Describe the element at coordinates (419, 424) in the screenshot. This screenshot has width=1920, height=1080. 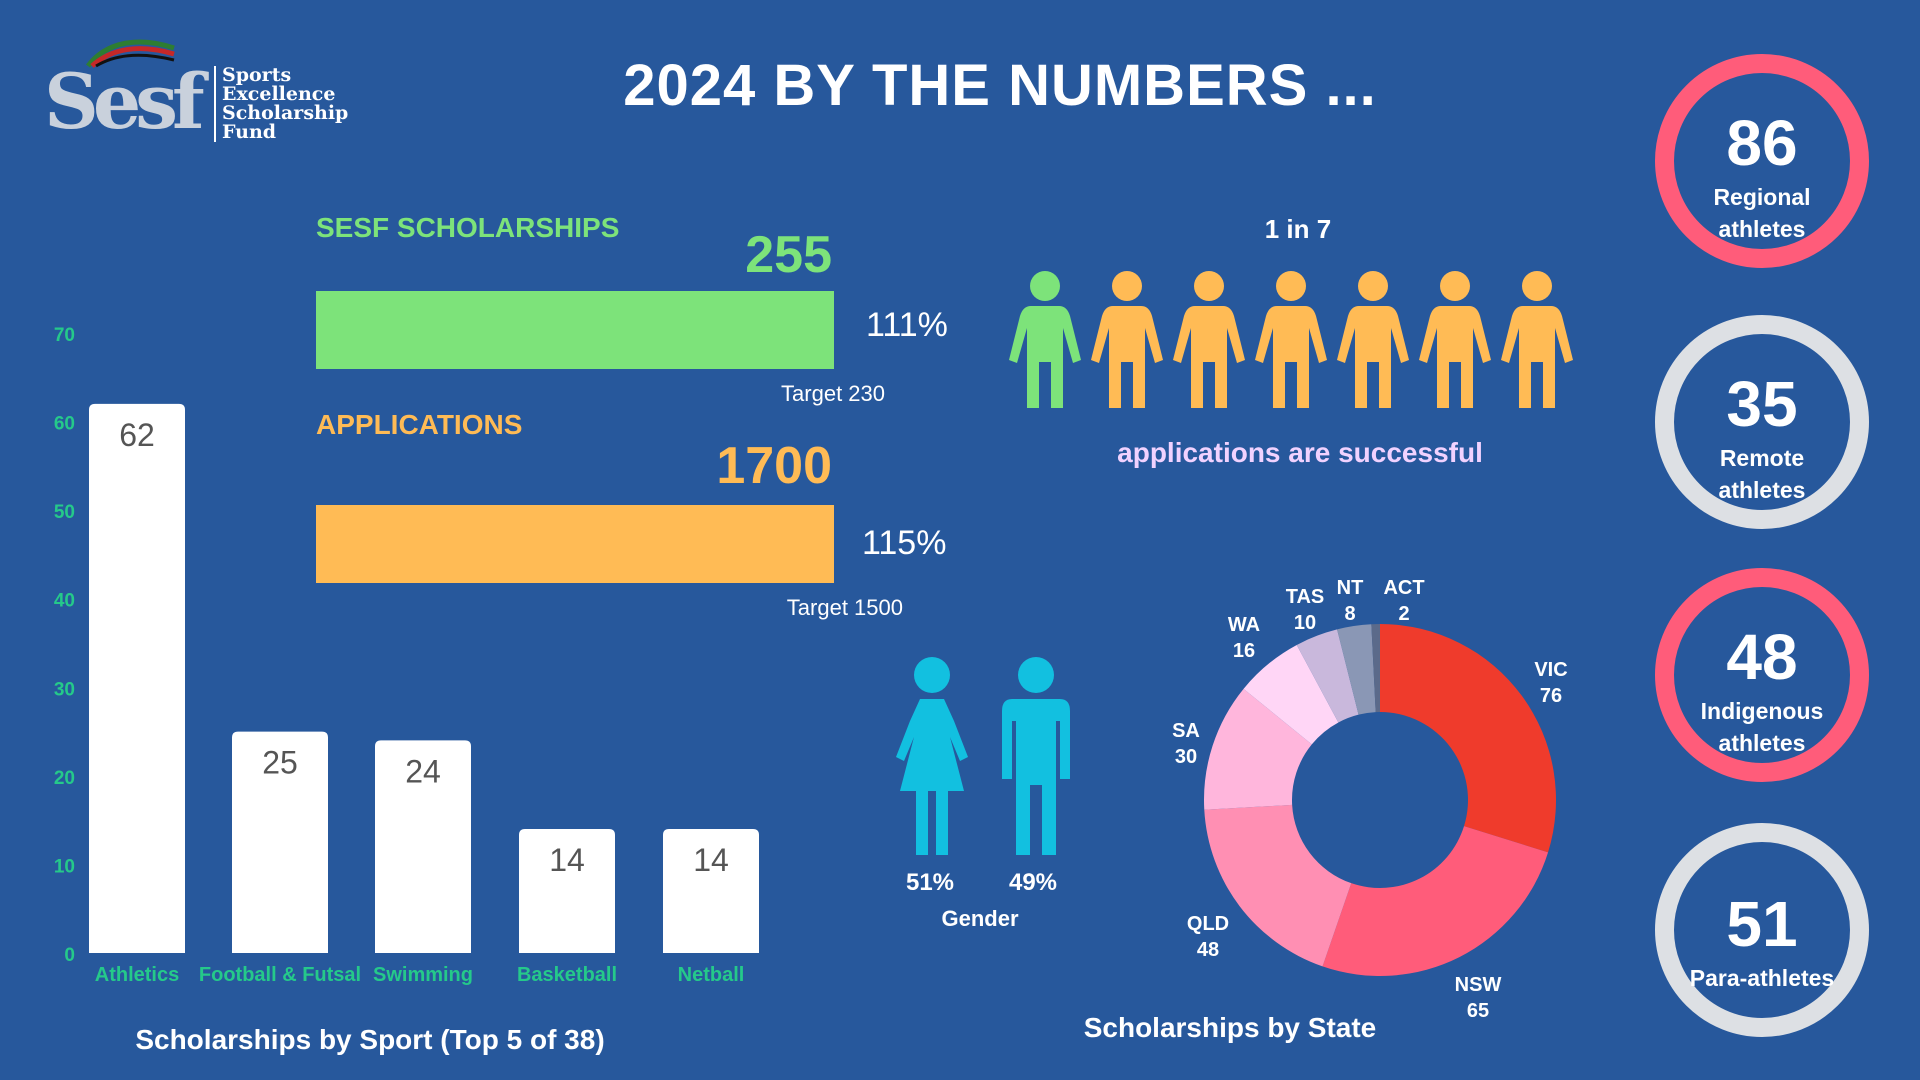
I see `applications-title: APPLICATIONS` at that location.